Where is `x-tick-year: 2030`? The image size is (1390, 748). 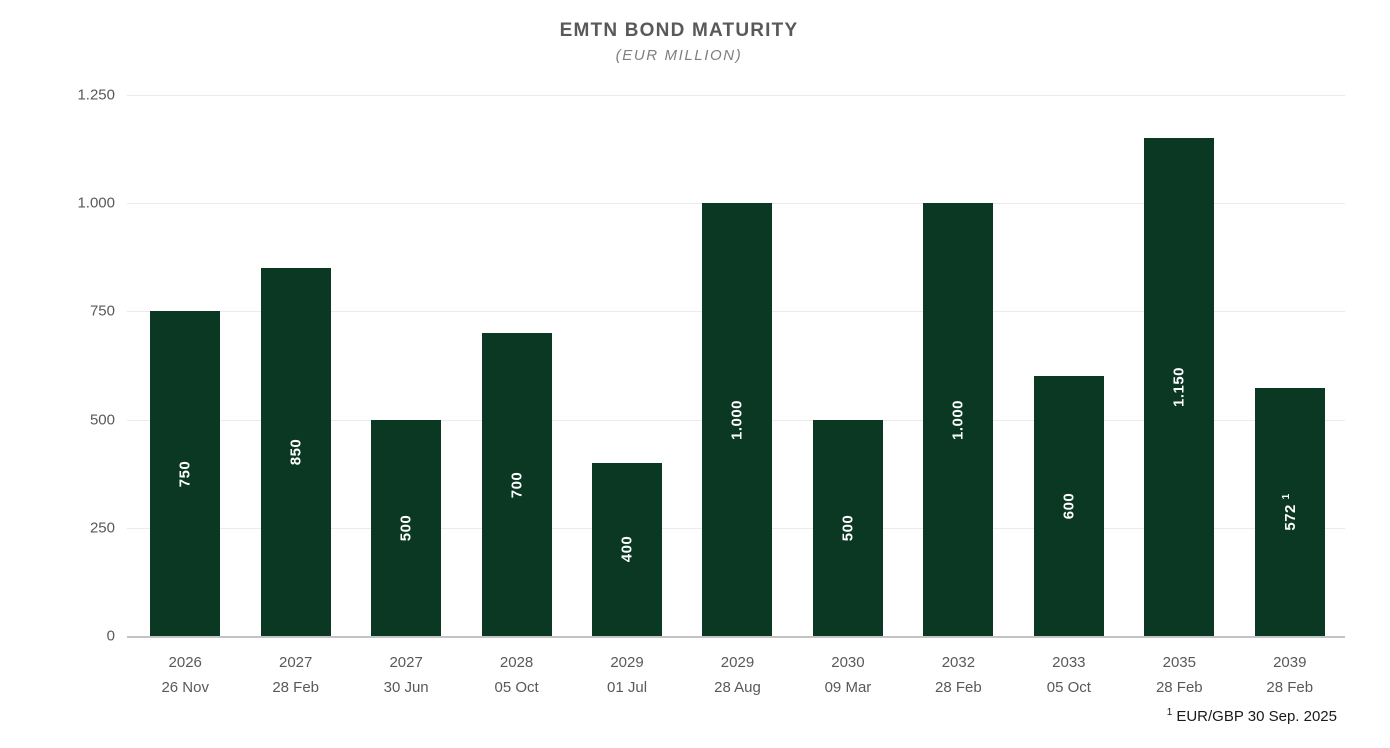 x-tick-year: 2030 is located at coordinates (848, 662).